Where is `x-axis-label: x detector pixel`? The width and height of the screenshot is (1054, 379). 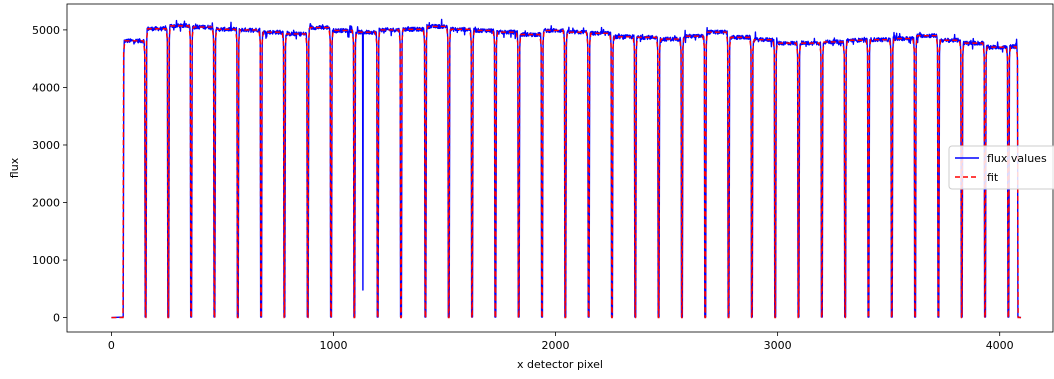 x-axis-label: x detector pixel is located at coordinates (560, 364).